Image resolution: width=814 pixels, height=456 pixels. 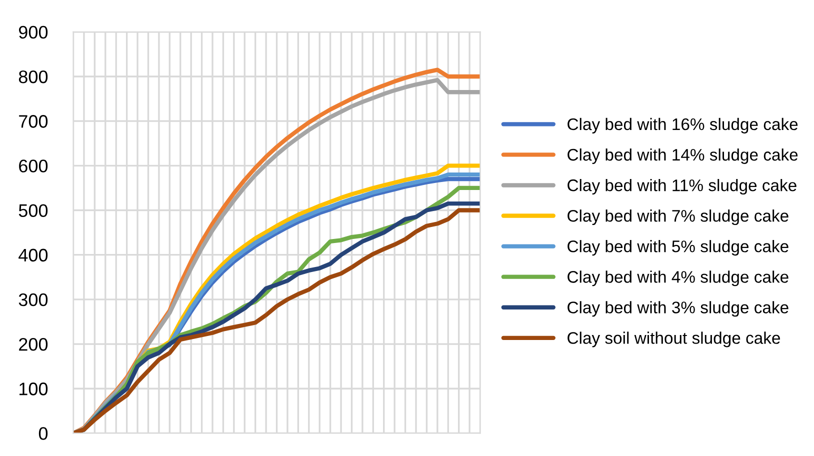 What do you see at coordinates (43, 433) in the screenshot?
I see `y-tick-label: 0` at bounding box center [43, 433].